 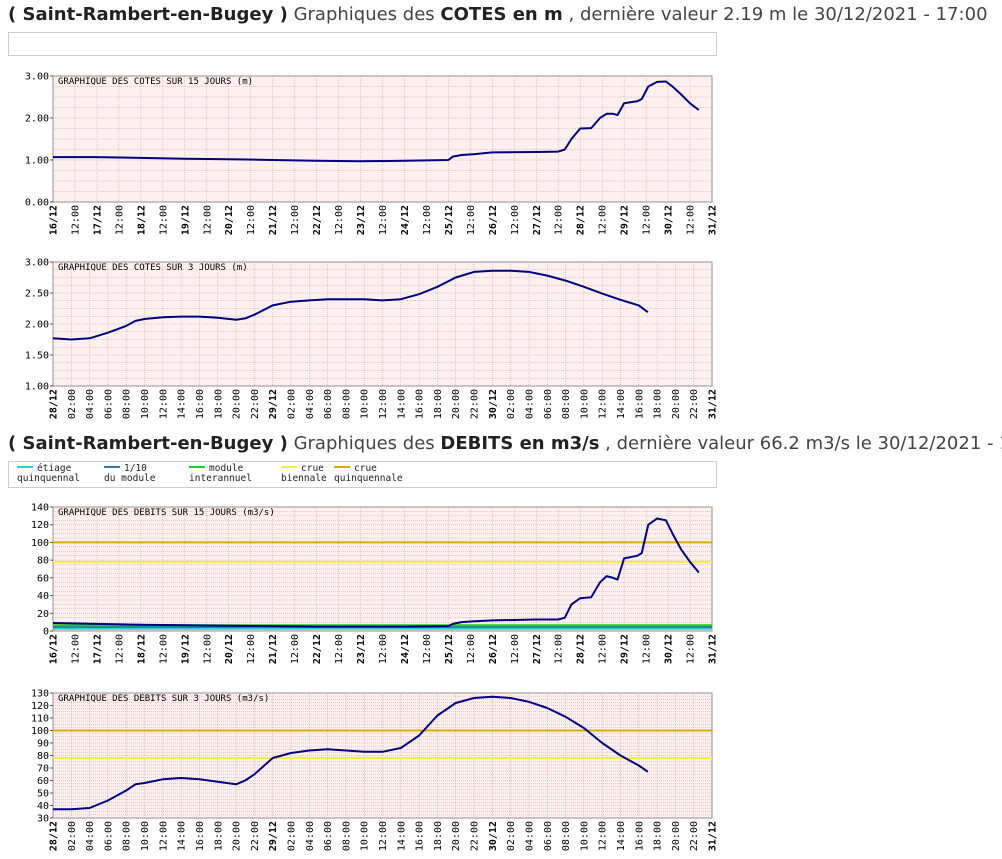 What do you see at coordinates (155, 82) in the screenshot?
I see `chart-title: GRAPHIQUE DES COTES SUR 15 JOURS (m)` at bounding box center [155, 82].